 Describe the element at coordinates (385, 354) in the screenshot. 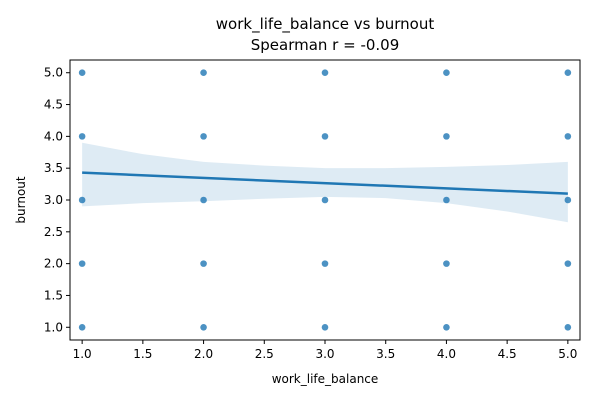

I see `x-tick-label: 3.5` at that location.